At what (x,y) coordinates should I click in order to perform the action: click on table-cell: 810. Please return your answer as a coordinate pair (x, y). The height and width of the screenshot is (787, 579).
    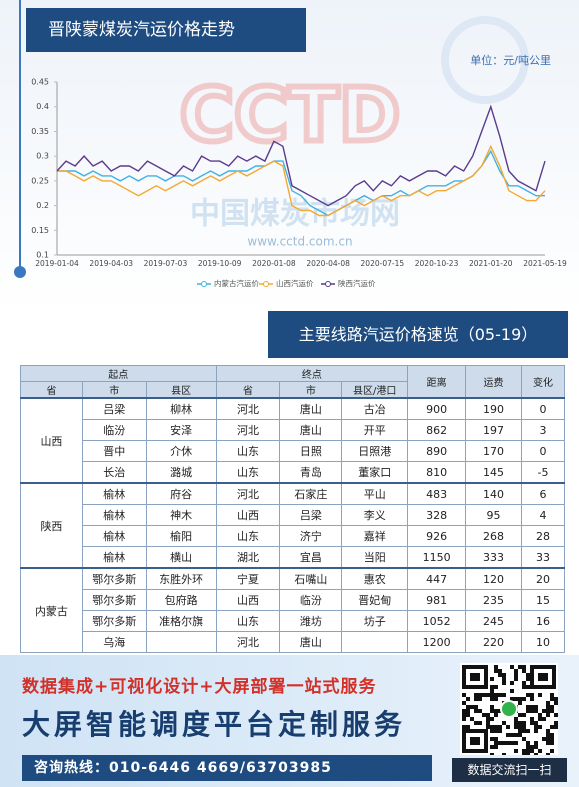
    Looking at the image, I should click on (437, 472).